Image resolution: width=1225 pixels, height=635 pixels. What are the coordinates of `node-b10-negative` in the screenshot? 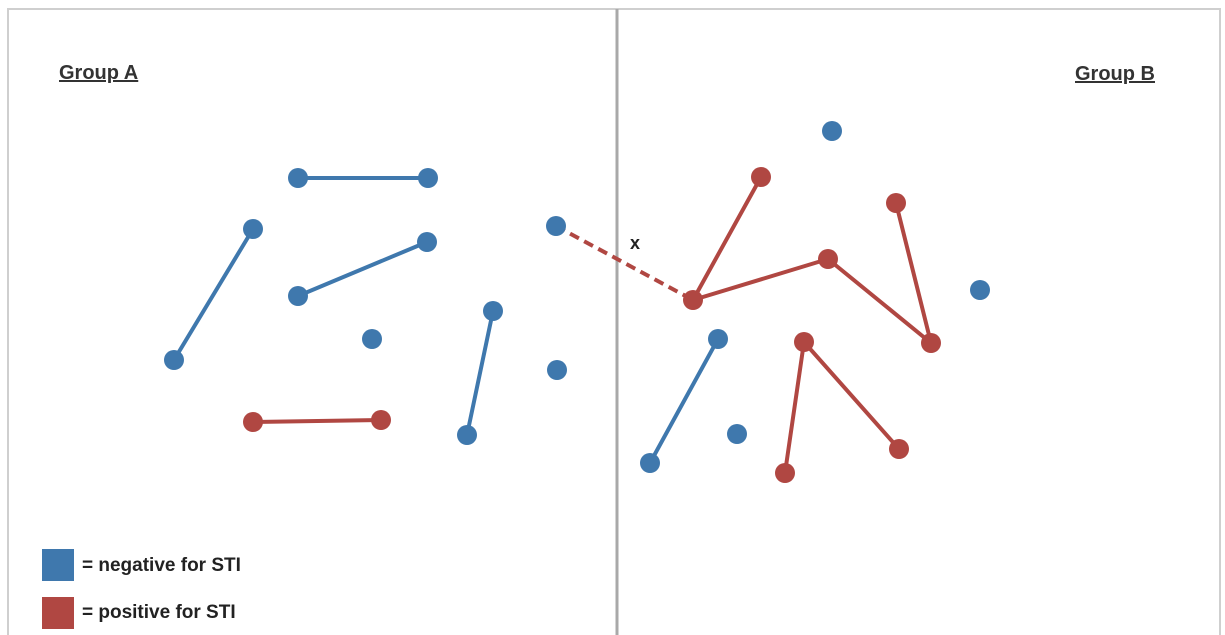 It's located at (650, 463).